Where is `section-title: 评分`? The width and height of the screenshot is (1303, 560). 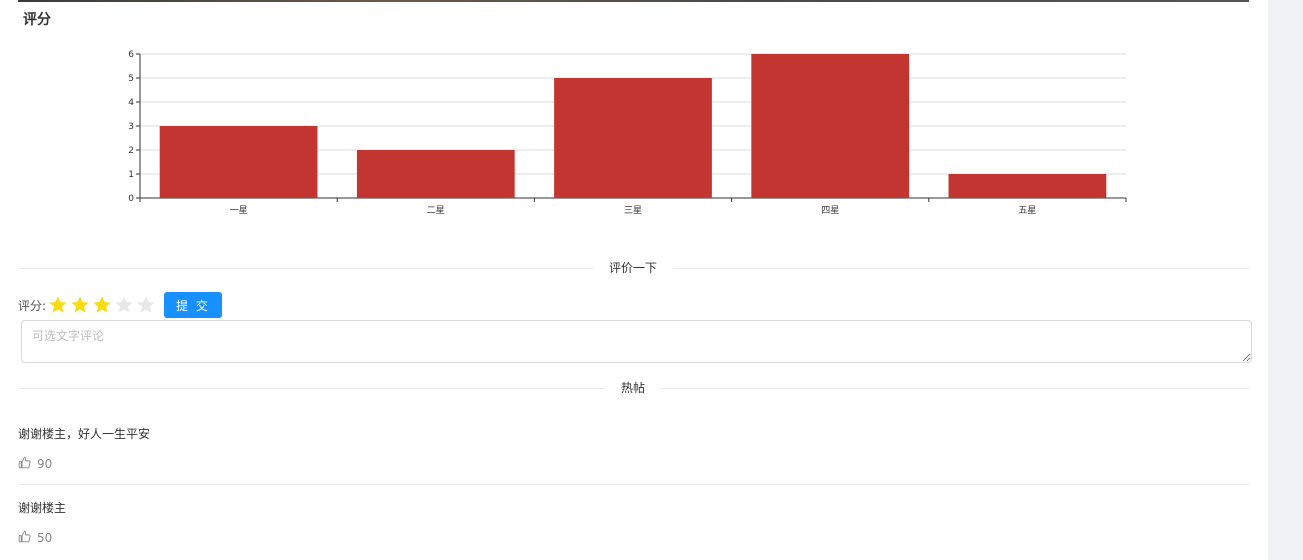 section-title: 评分 is located at coordinates (37, 20).